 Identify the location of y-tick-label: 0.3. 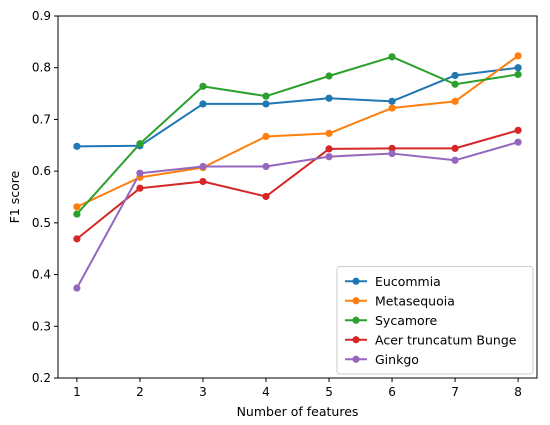
(41, 326).